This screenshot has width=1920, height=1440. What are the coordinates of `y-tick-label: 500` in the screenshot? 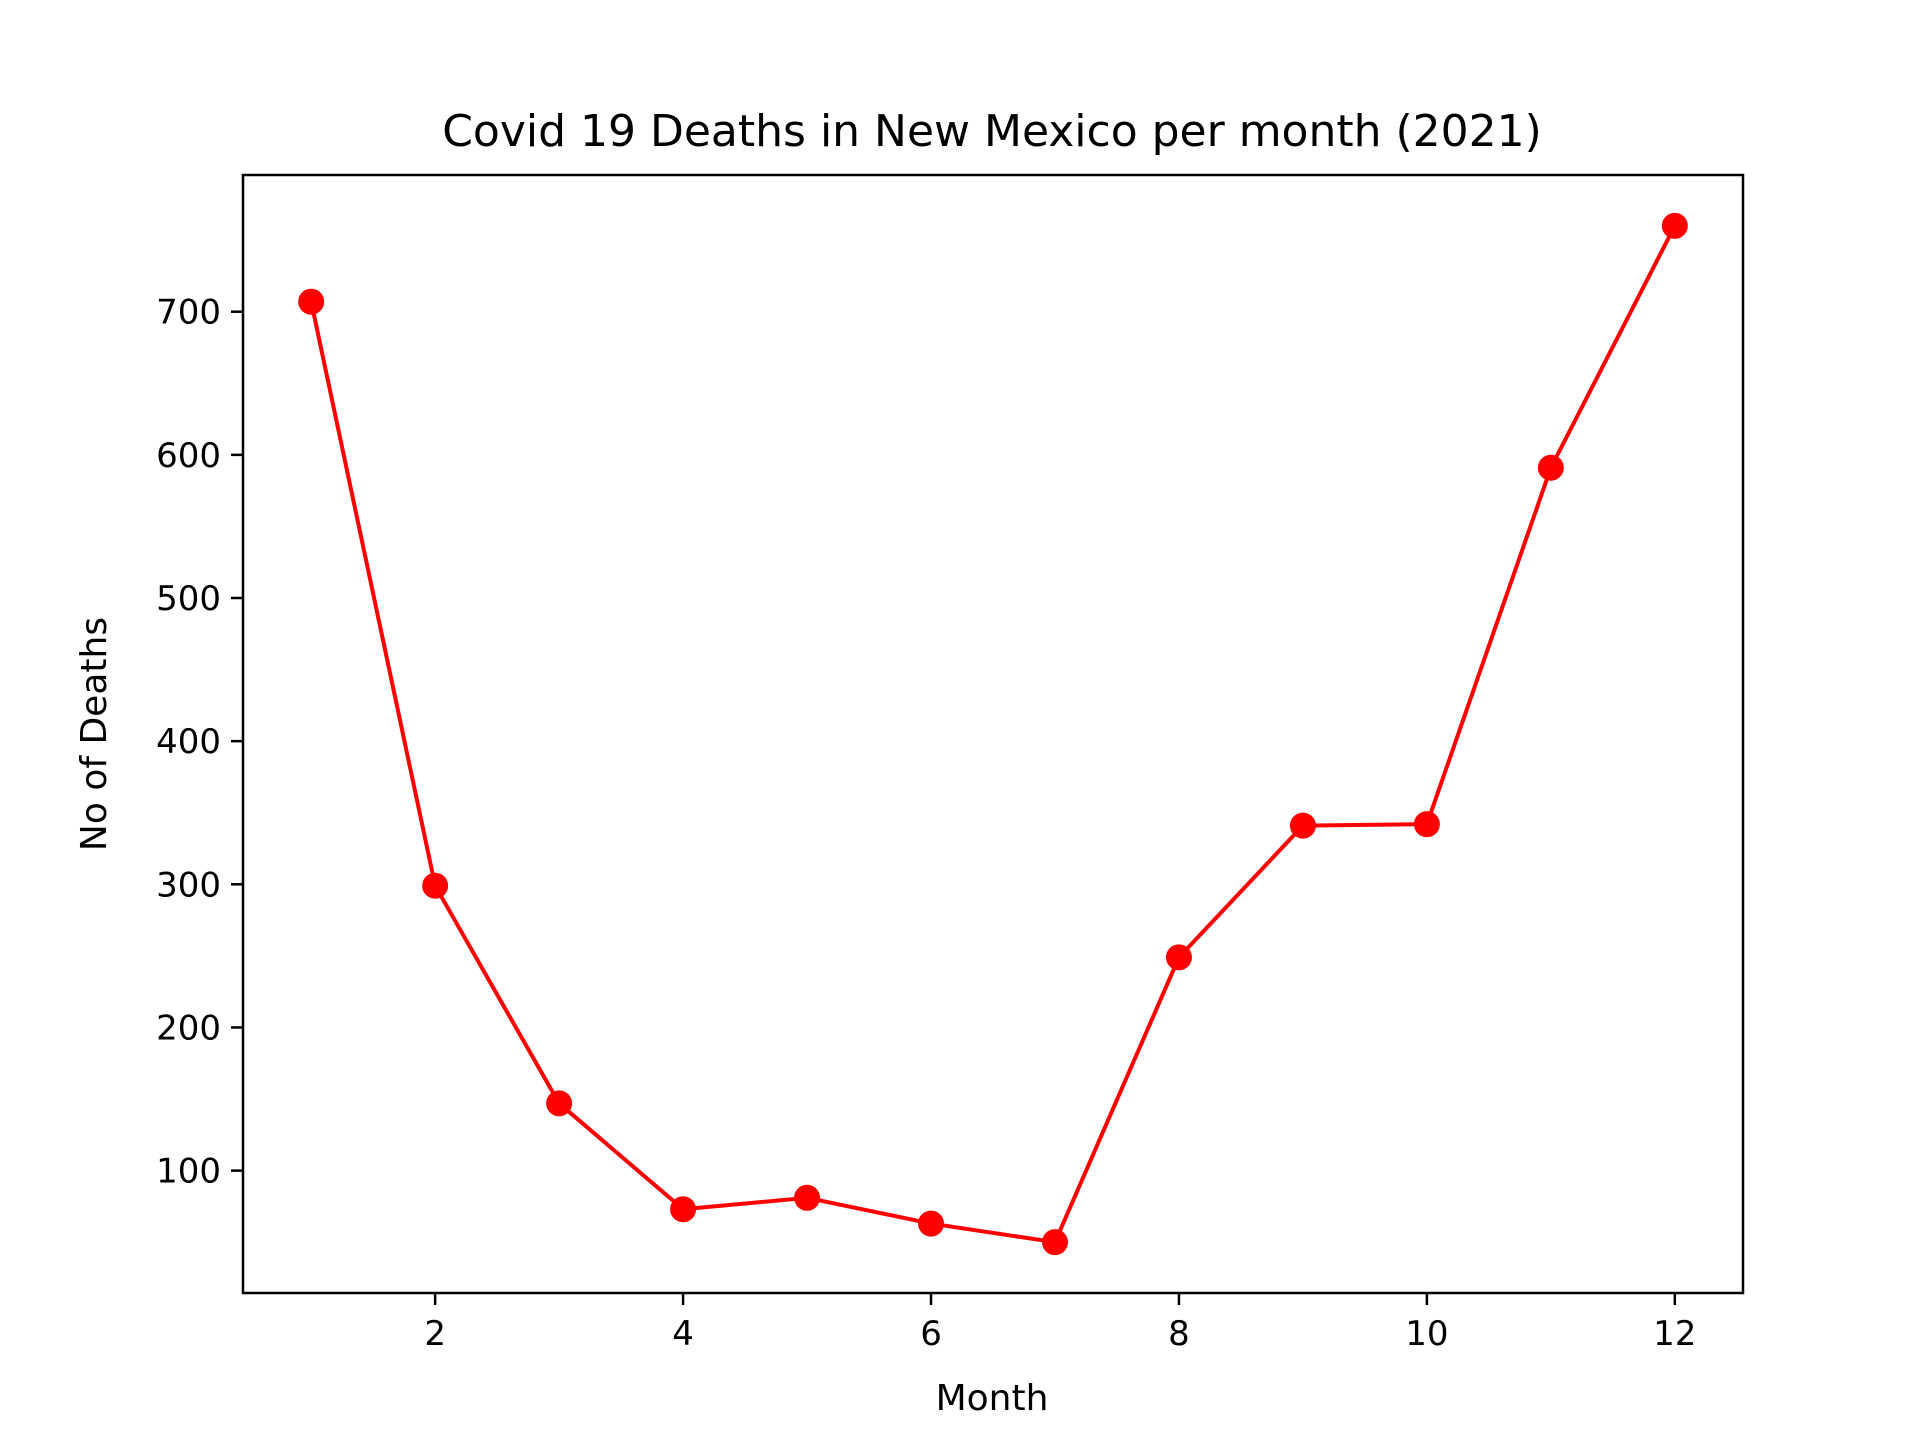 It's located at (188, 599).